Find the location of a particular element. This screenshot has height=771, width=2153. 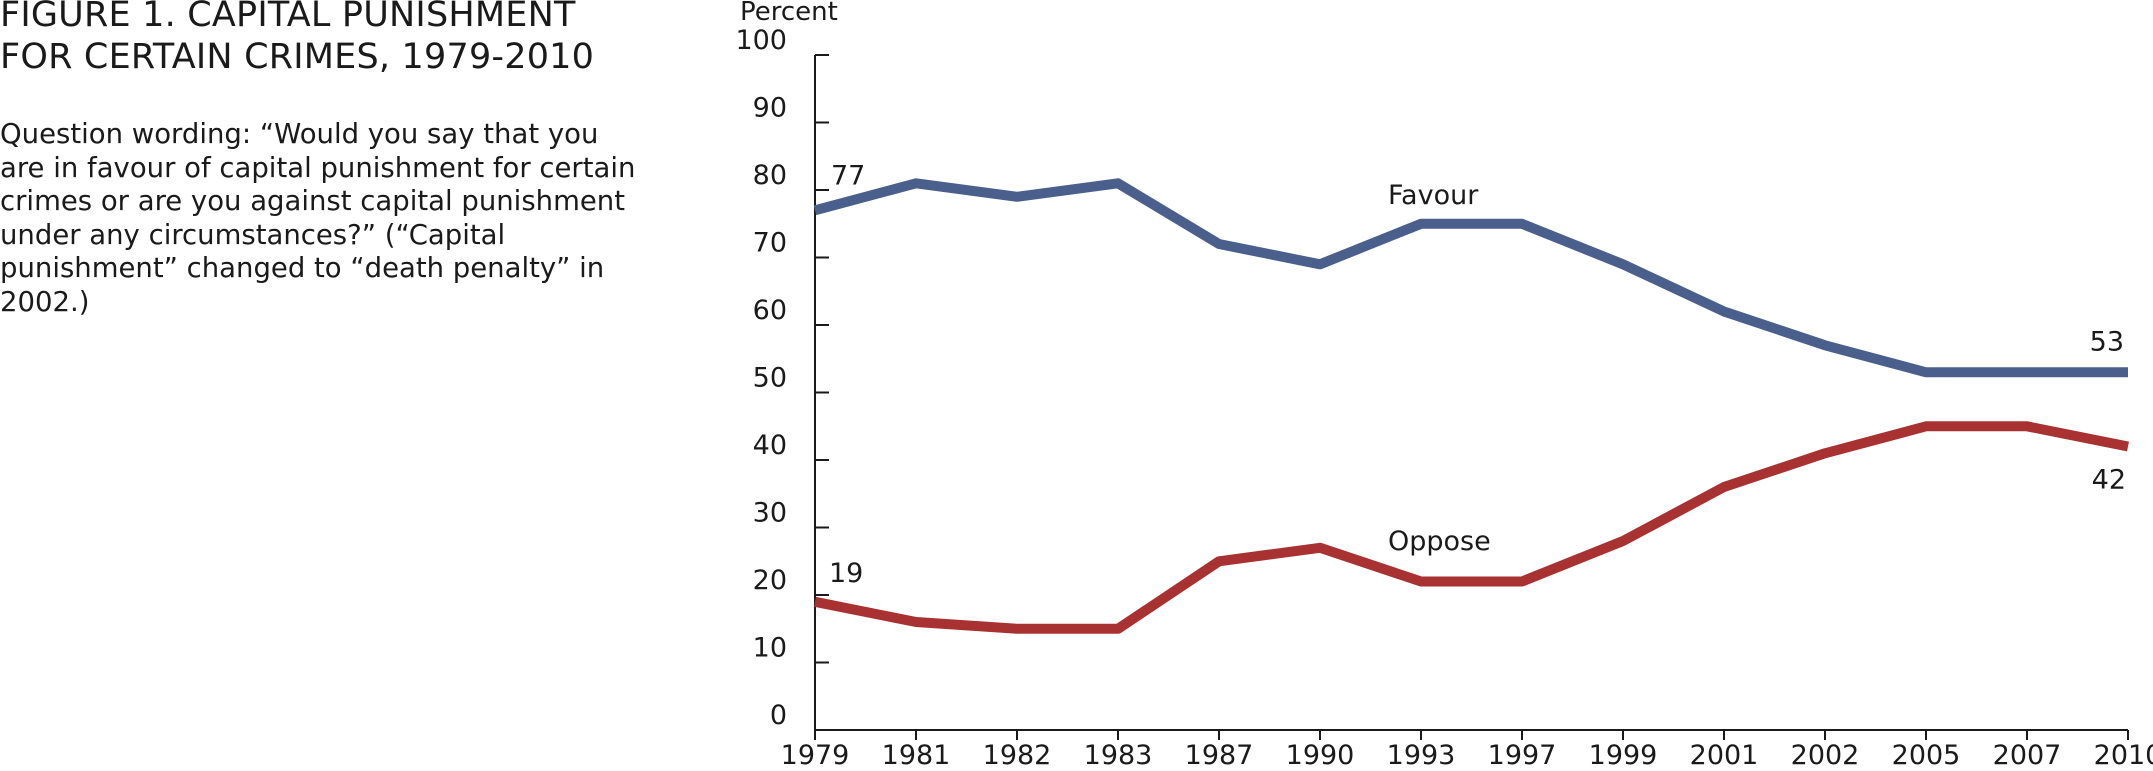

x-tick-label-1987: 1987 is located at coordinates (1219, 755).